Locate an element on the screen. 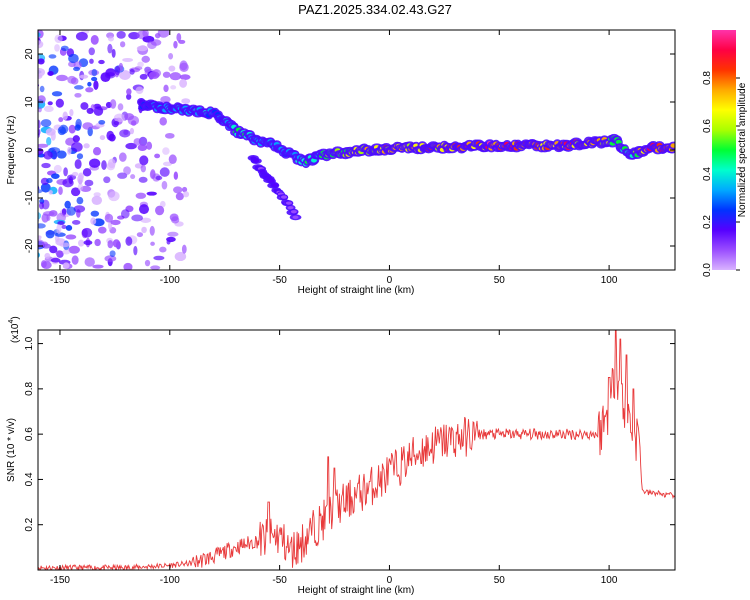  snr-x-label: Height of straight line (km) is located at coordinates (356, 590).